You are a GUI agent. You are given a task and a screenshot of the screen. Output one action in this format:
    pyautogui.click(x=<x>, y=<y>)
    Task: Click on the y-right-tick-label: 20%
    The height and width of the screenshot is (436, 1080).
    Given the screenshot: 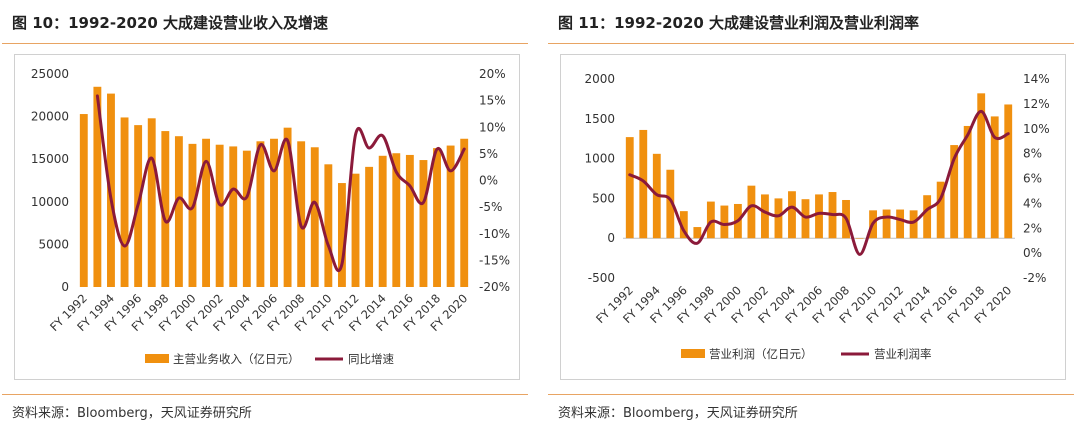 What is the action you would take?
    pyautogui.click(x=492, y=74)
    